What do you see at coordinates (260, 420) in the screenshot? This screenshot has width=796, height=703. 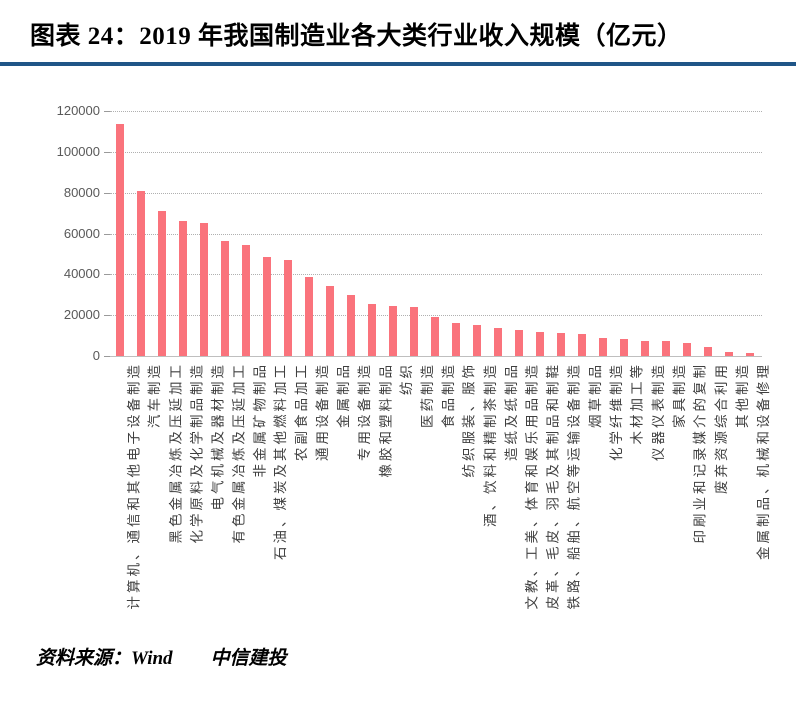 I see `x-axis-label: 非金属矿物制品` at bounding box center [260, 420].